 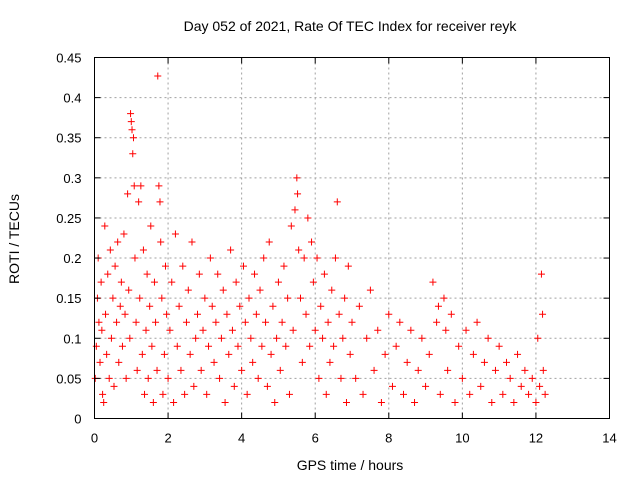 What do you see at coordinates (72, 178) in the screenshot?
I see `y-tick-label: 0.3` at bounding box center [72, 178].